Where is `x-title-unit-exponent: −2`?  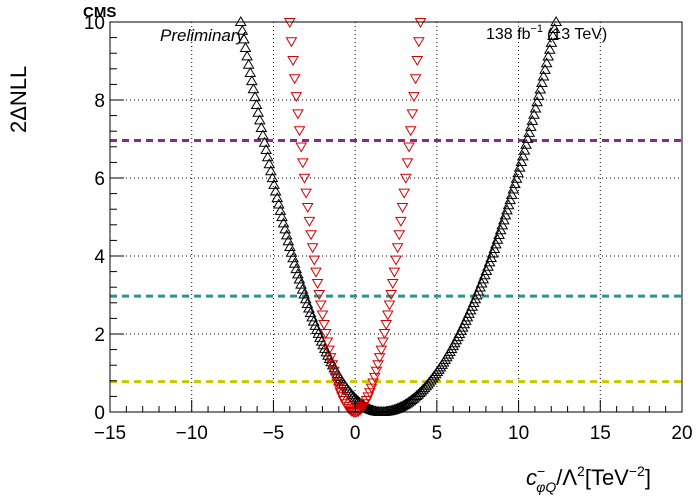
x-title-unit-exponent: −2 is located at coordinates (637, 471).